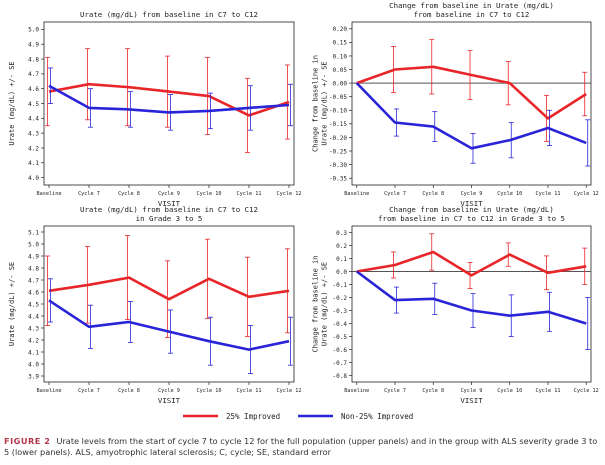  I want to click on legend: 25% Improved Non-25% Improved, so click(298, 416).